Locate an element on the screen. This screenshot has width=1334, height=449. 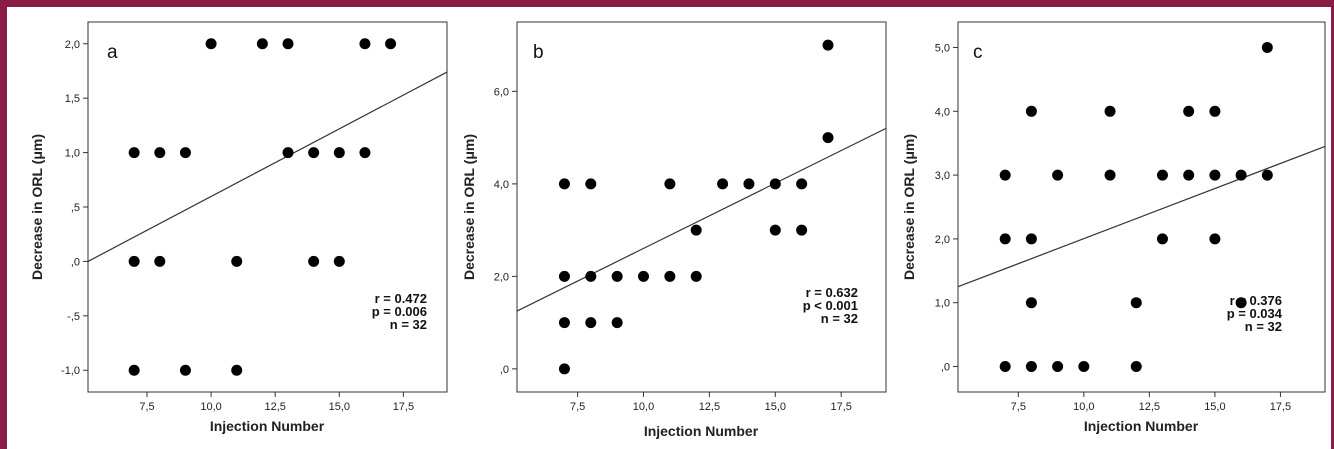
y-tick-label: -1,0 is located at coordinates (70, 371).